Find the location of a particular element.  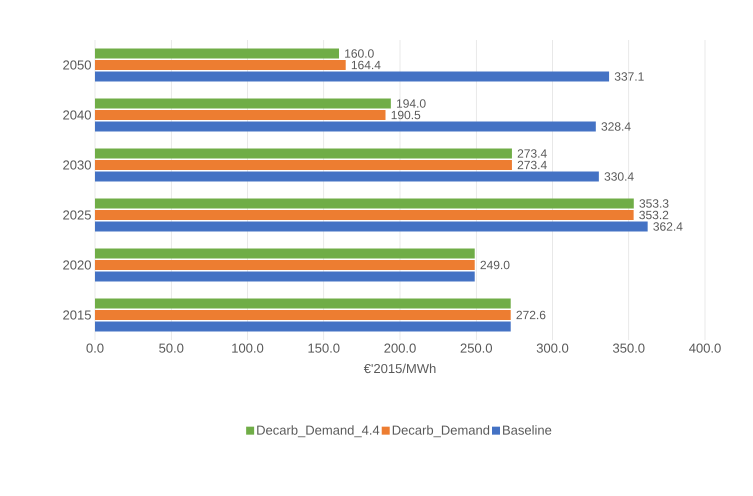

data-label: 337.1 is located at coordinates (629, 76).